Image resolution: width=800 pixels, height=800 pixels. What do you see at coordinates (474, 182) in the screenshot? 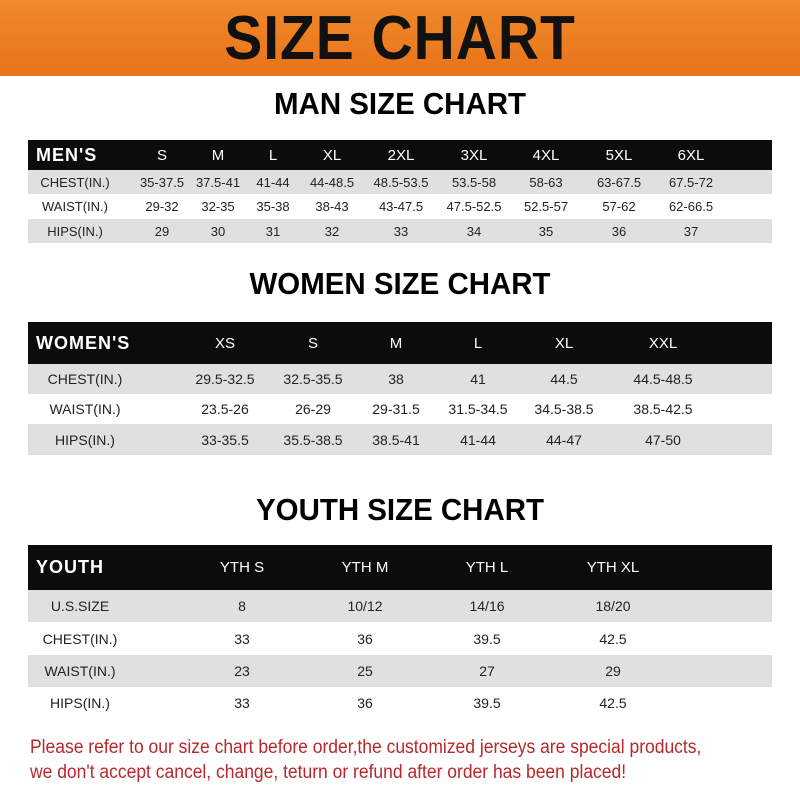
I see `table-cell: 53.5-58` at bounding box center [474, 182].